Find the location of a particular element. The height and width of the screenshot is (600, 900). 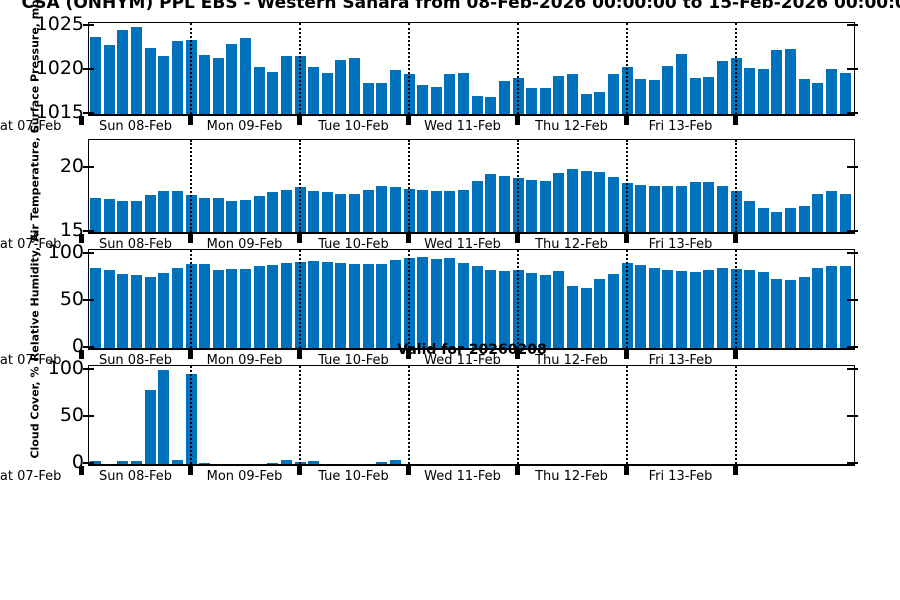

y-tick-label: 1020 is located at coordinates (59, 68).